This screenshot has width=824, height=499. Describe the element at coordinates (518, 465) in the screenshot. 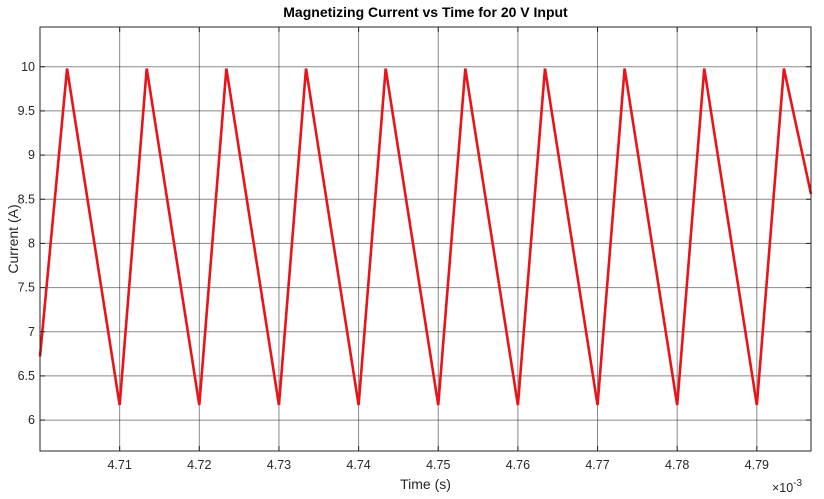

I see `x-tick-label: 4.76` at that location.